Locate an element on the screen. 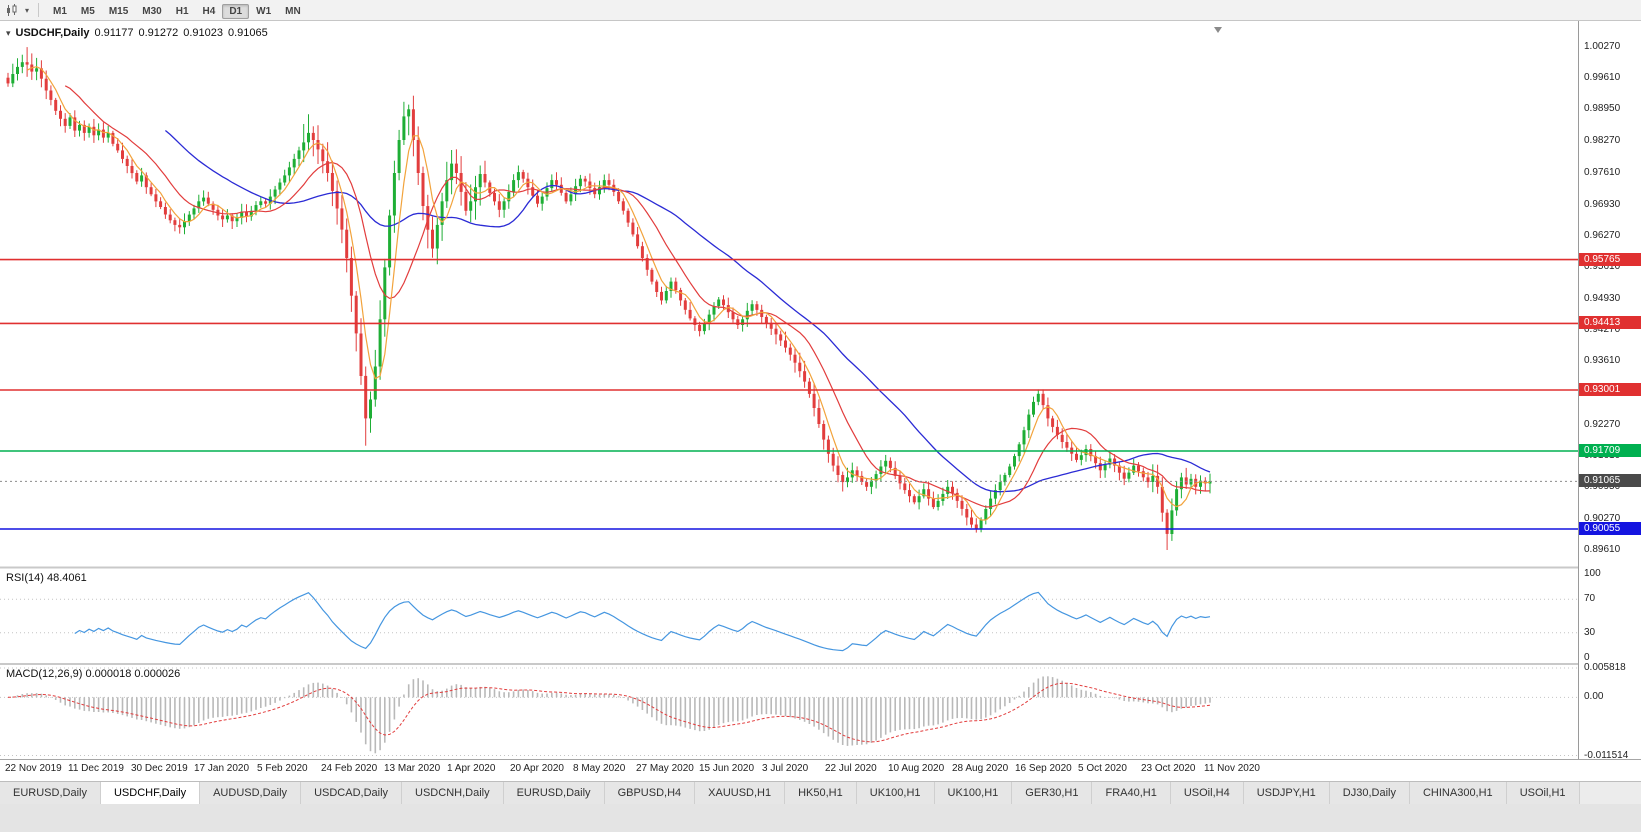  timeframe-button-d1: D1 is located at coordinates (236, 11).